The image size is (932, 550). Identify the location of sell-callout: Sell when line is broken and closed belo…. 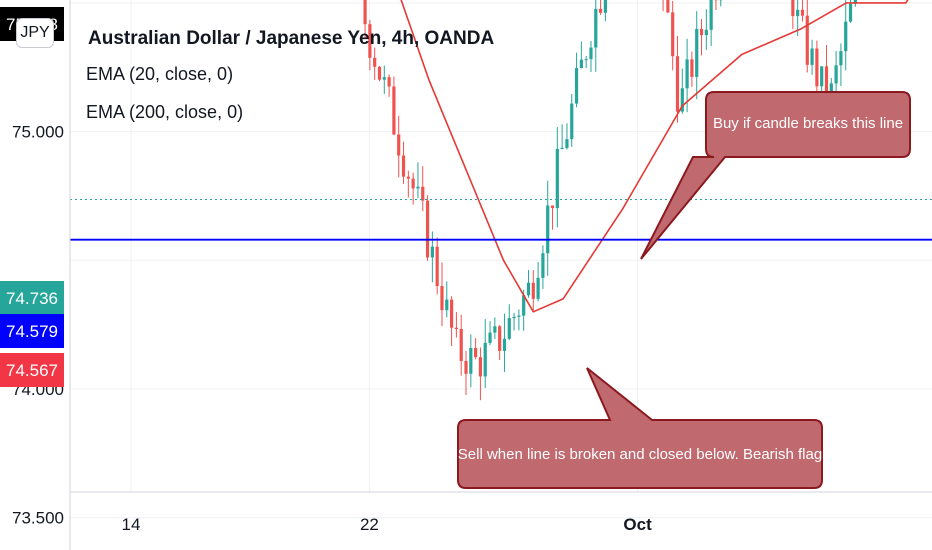
(640, 428).